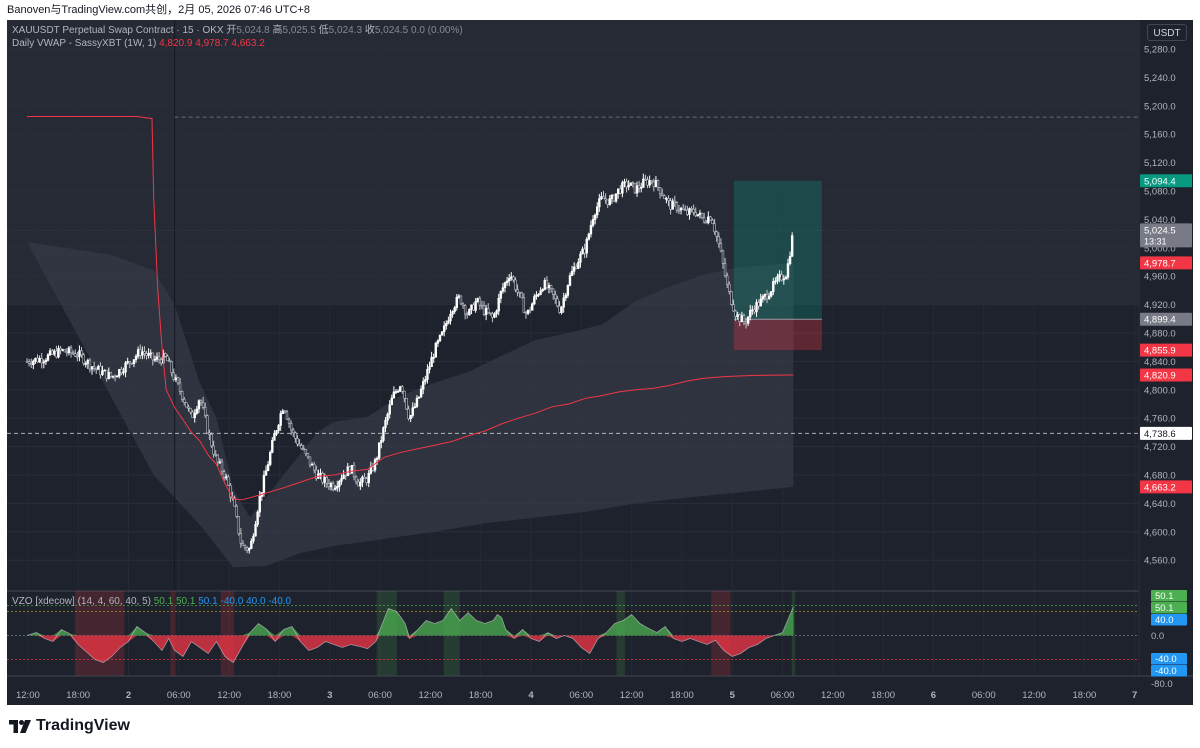 This screenshot has width=1200, height=748. Describe the element at coordinates (1160, 504) in the screenshot. I see `price-tick-label: 4,640.0` at that location.